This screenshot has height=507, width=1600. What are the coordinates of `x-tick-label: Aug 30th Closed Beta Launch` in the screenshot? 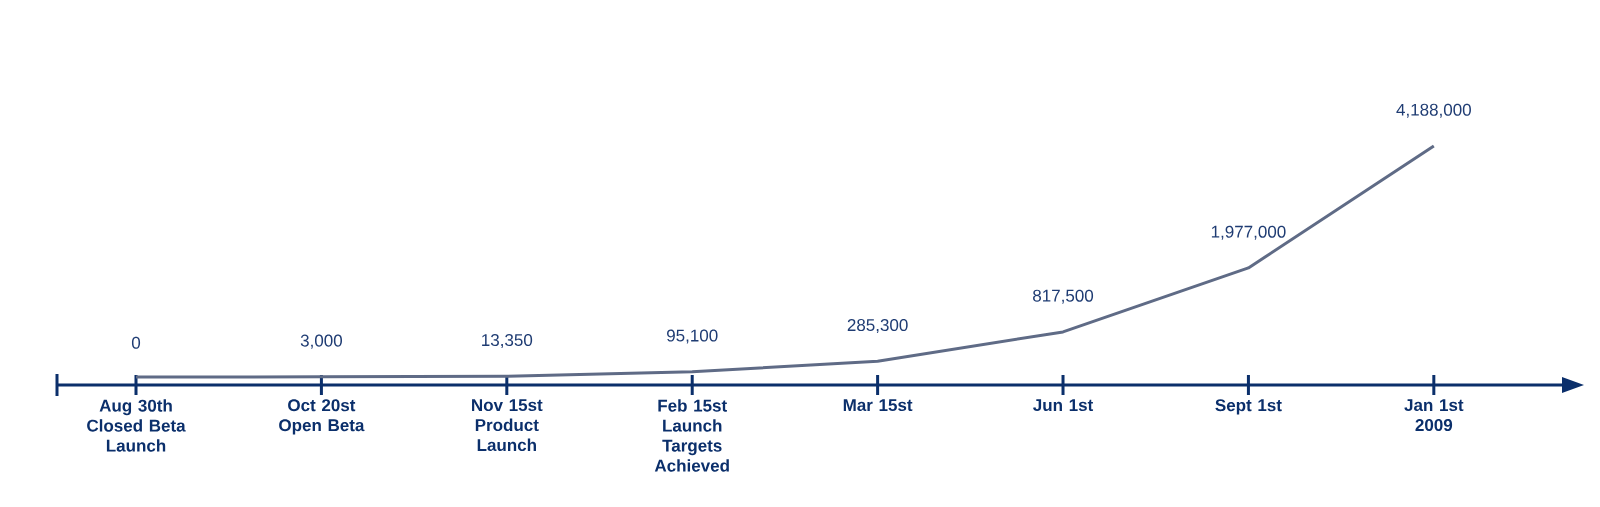 It's located at (136, 425).